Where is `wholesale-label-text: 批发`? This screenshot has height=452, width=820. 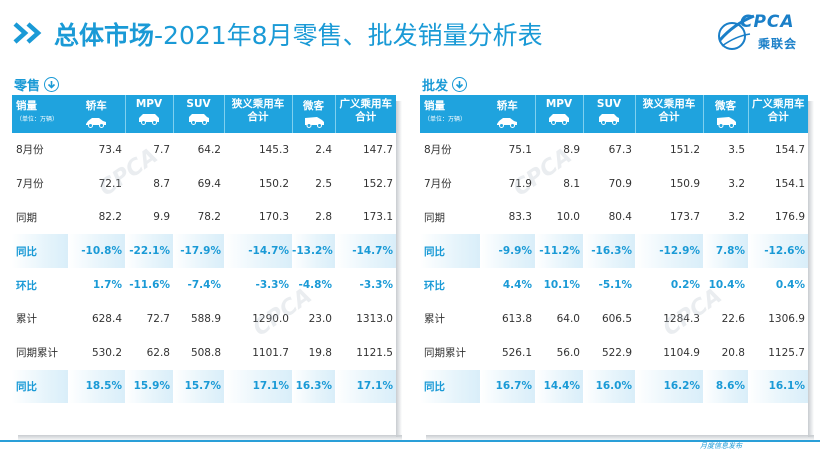
wholesale-label-text: 批发 is located at coordinates (435, 86).